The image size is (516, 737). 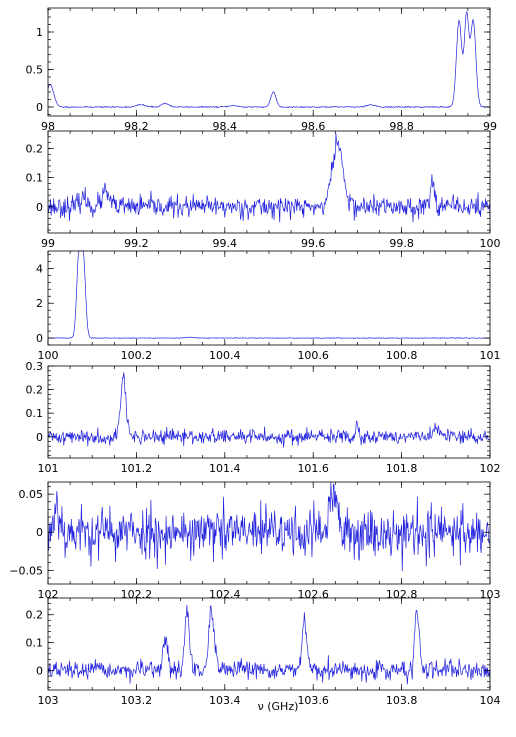 I want to click on x-tick-label: 99.6, so click(x=313, y=243).